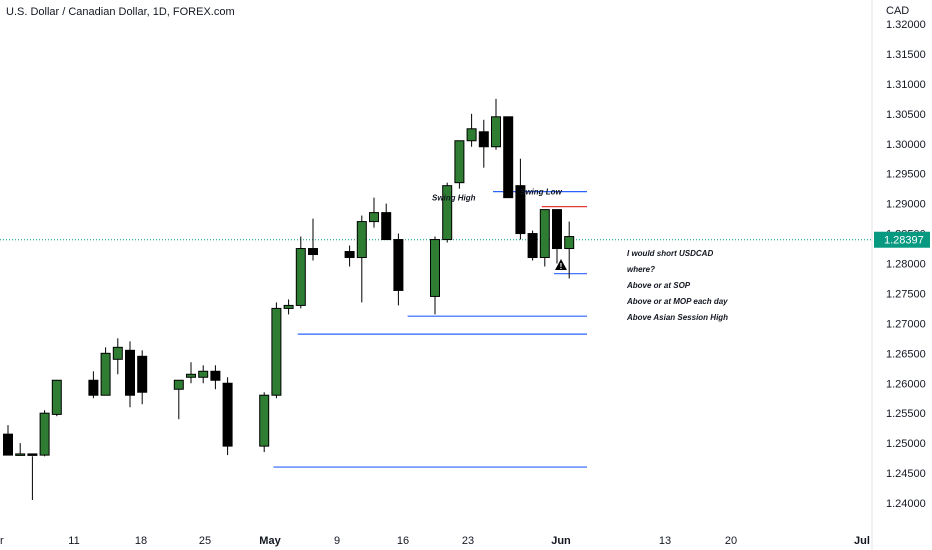 The height and width of the screenshot is (550, 932). I want to click on swing-high-label: Swing High, so click(454, 198).